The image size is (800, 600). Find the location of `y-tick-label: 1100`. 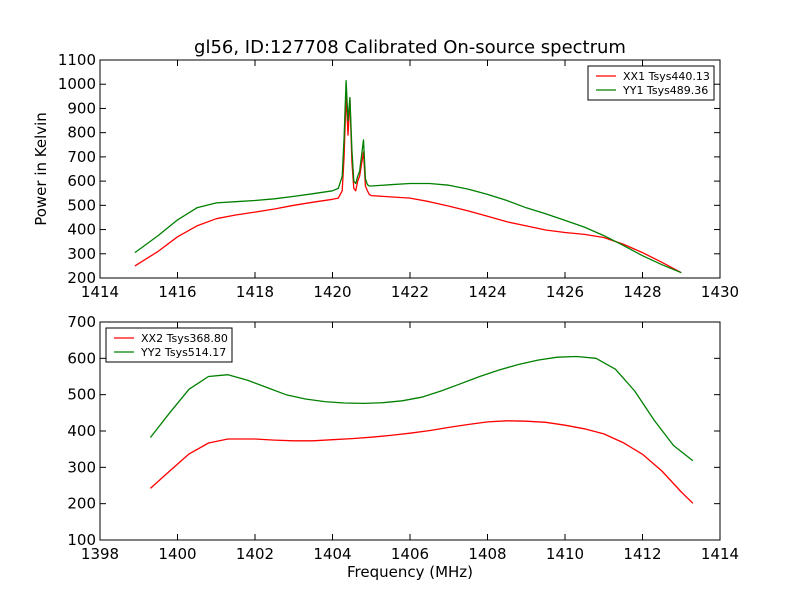

y-tick-label: 1100 is located at coordinates (77, 60).